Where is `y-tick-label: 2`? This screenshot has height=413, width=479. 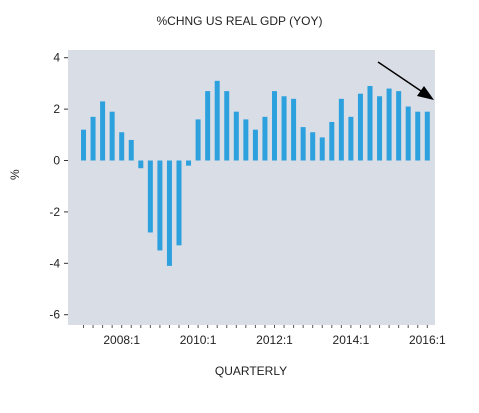
y-tick-label: 2 is located at coordinates (56, 109).